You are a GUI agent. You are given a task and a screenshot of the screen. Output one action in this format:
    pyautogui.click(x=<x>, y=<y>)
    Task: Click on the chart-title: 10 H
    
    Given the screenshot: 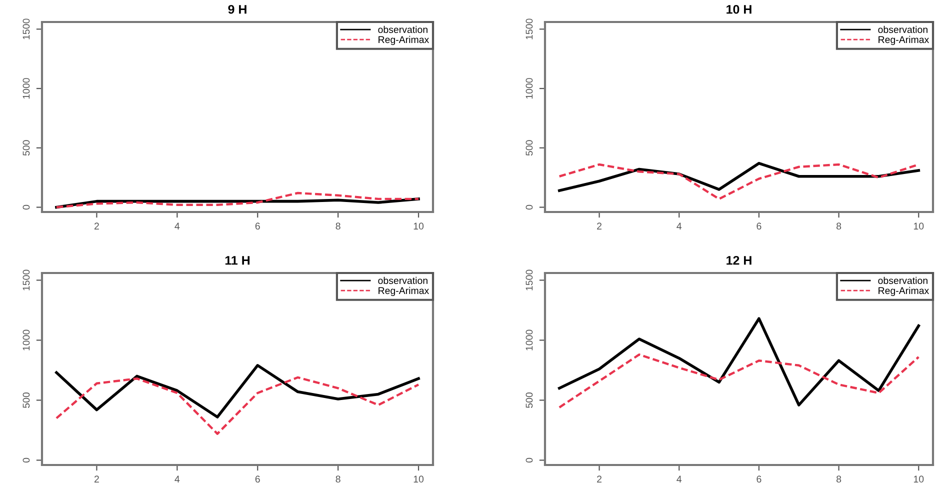 What is the action you would take?
    pyautogui.click(x=739, y=9)
    